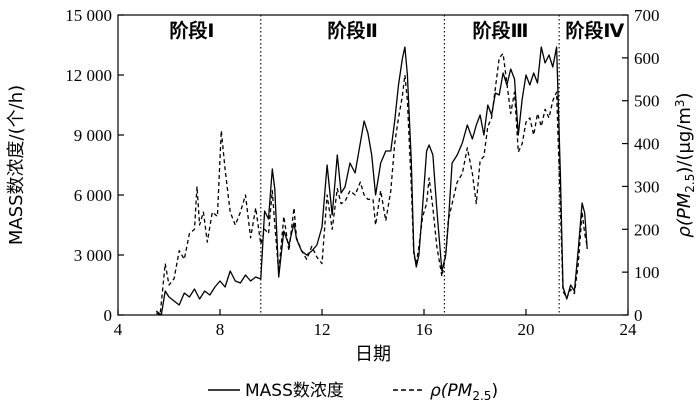 The image size is (700, 407). Describe the element at coordinates (294, 391) in the screenshot. I see `legend-mass-label: MASS数浓度` at that location.